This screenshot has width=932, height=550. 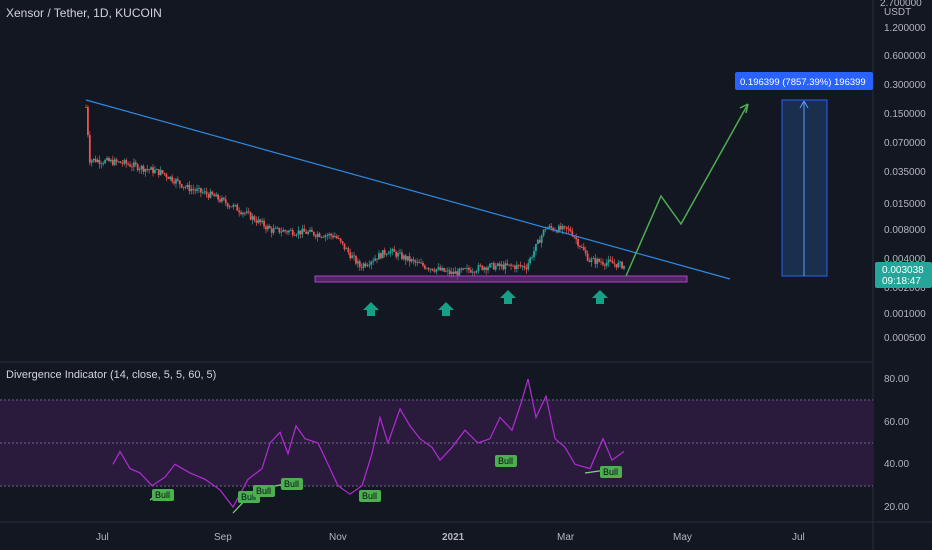 I want to click on y-tick-4: 0.150000, so click(x=905, y=114).